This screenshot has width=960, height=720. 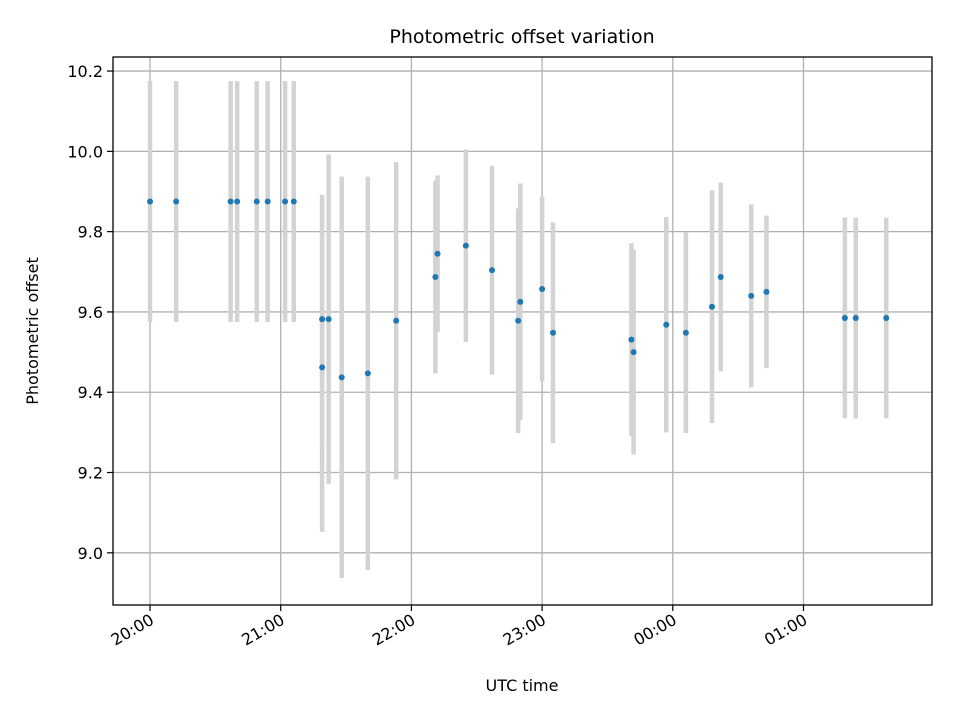 I want to click on y-tick-label: 9.4, so click(x=90, y=392).